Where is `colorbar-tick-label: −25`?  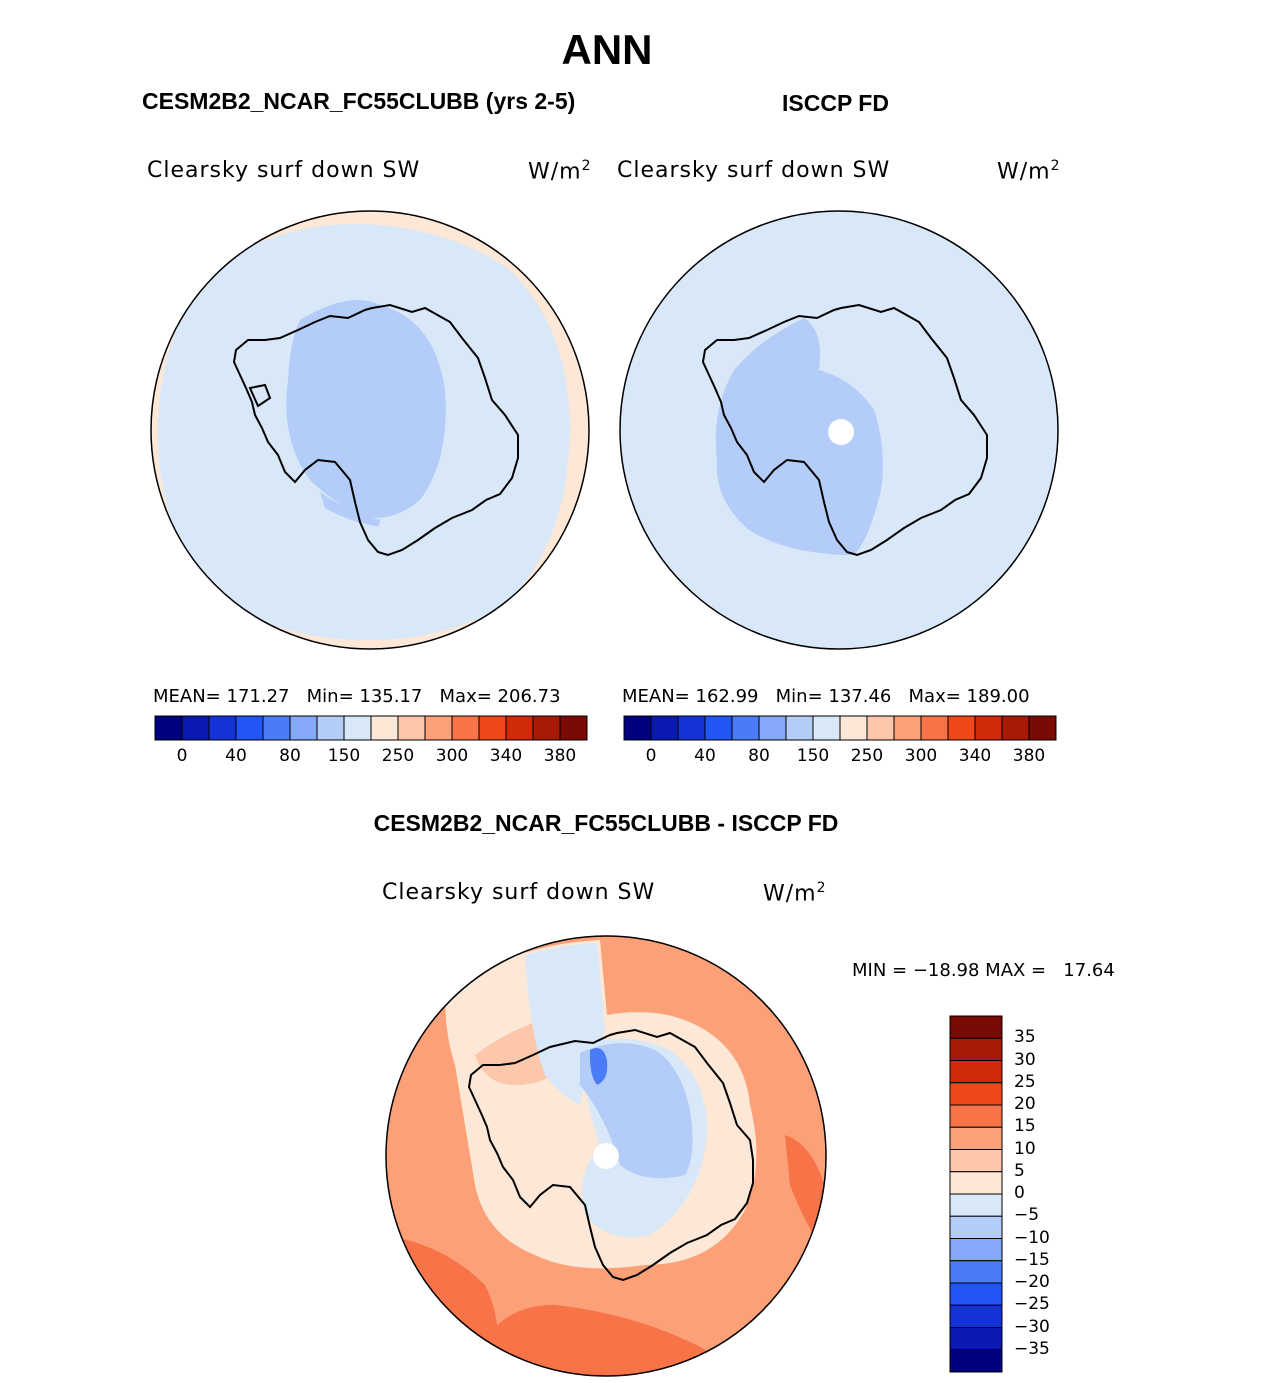 colorbar-tick-label: −25 is located at coordinates (1032, 1304).